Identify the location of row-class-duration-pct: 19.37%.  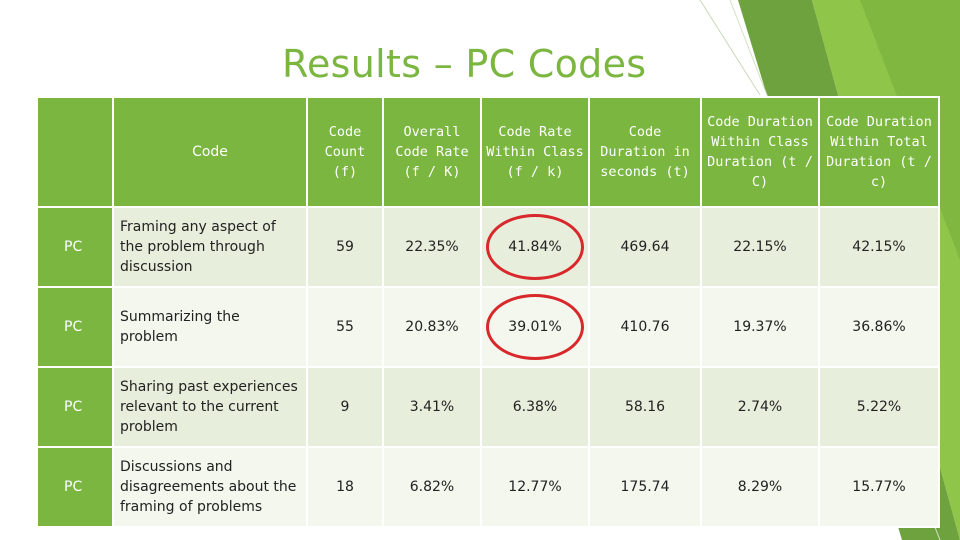
(760, 327).